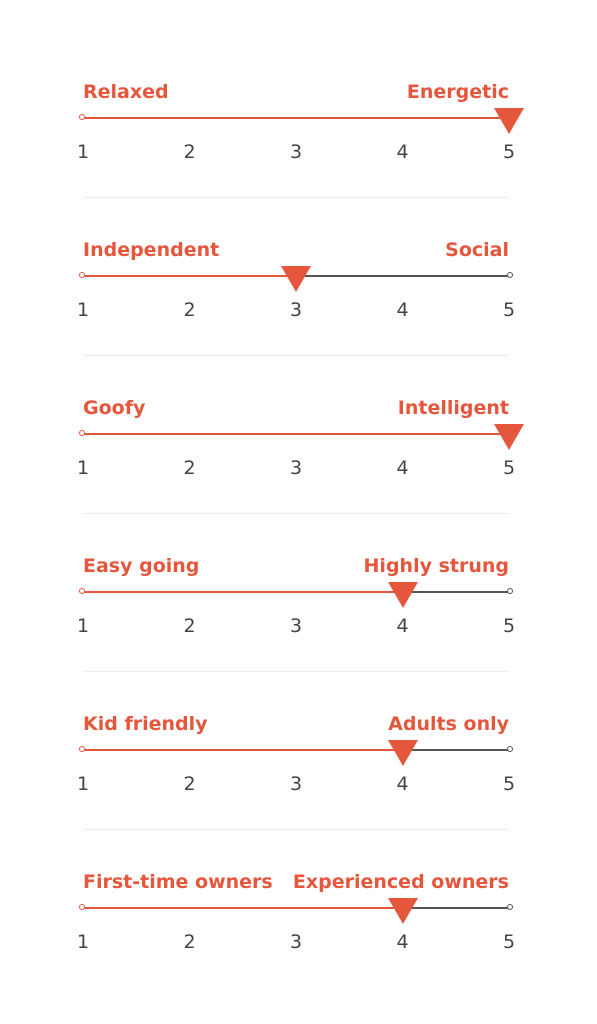 Image resolution: width=597 pixels, height=1024 pixels. I want to click on trait-scale: Independent Social 1 2 3 4 5, so click(298, 303).